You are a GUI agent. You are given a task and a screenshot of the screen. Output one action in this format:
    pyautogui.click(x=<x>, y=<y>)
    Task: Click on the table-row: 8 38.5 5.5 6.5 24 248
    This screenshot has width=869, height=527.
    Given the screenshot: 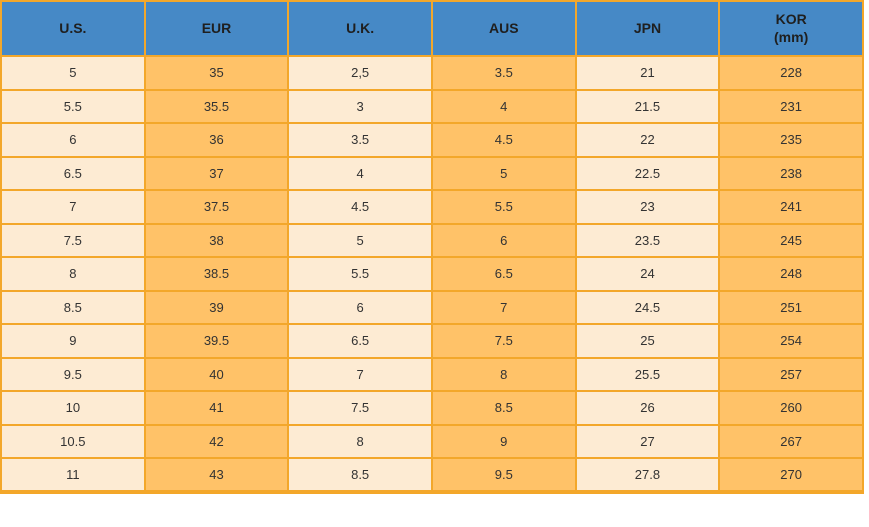 What is the action you would take?
    pyautogui.click(x=432, y=274)
    